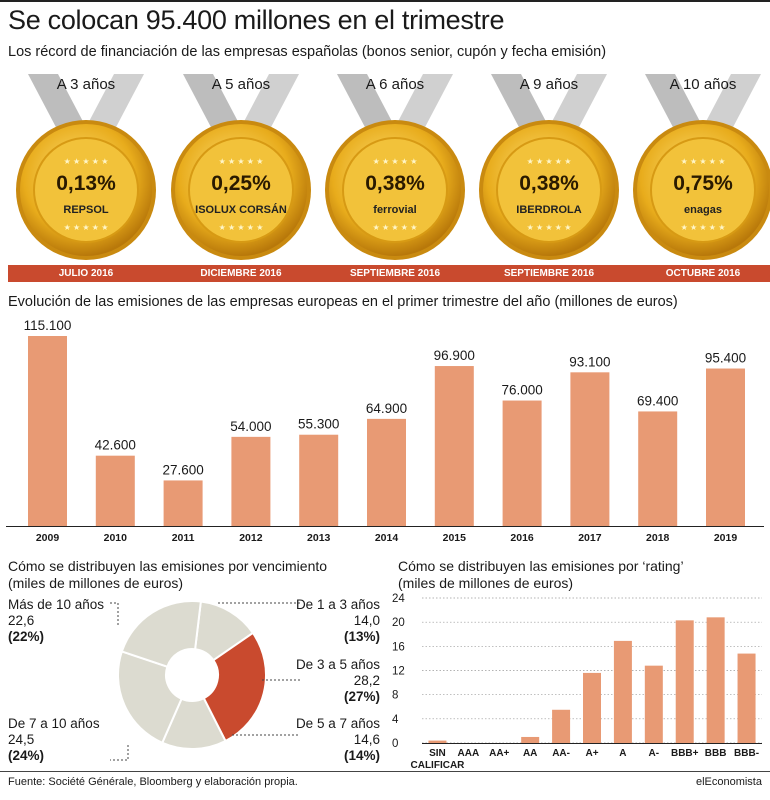 Image resolution: width=770 pixels, height=800 pixels. Describe the element at coordinates (385, 1) in the screenshot. I see `top-rule` at that location.